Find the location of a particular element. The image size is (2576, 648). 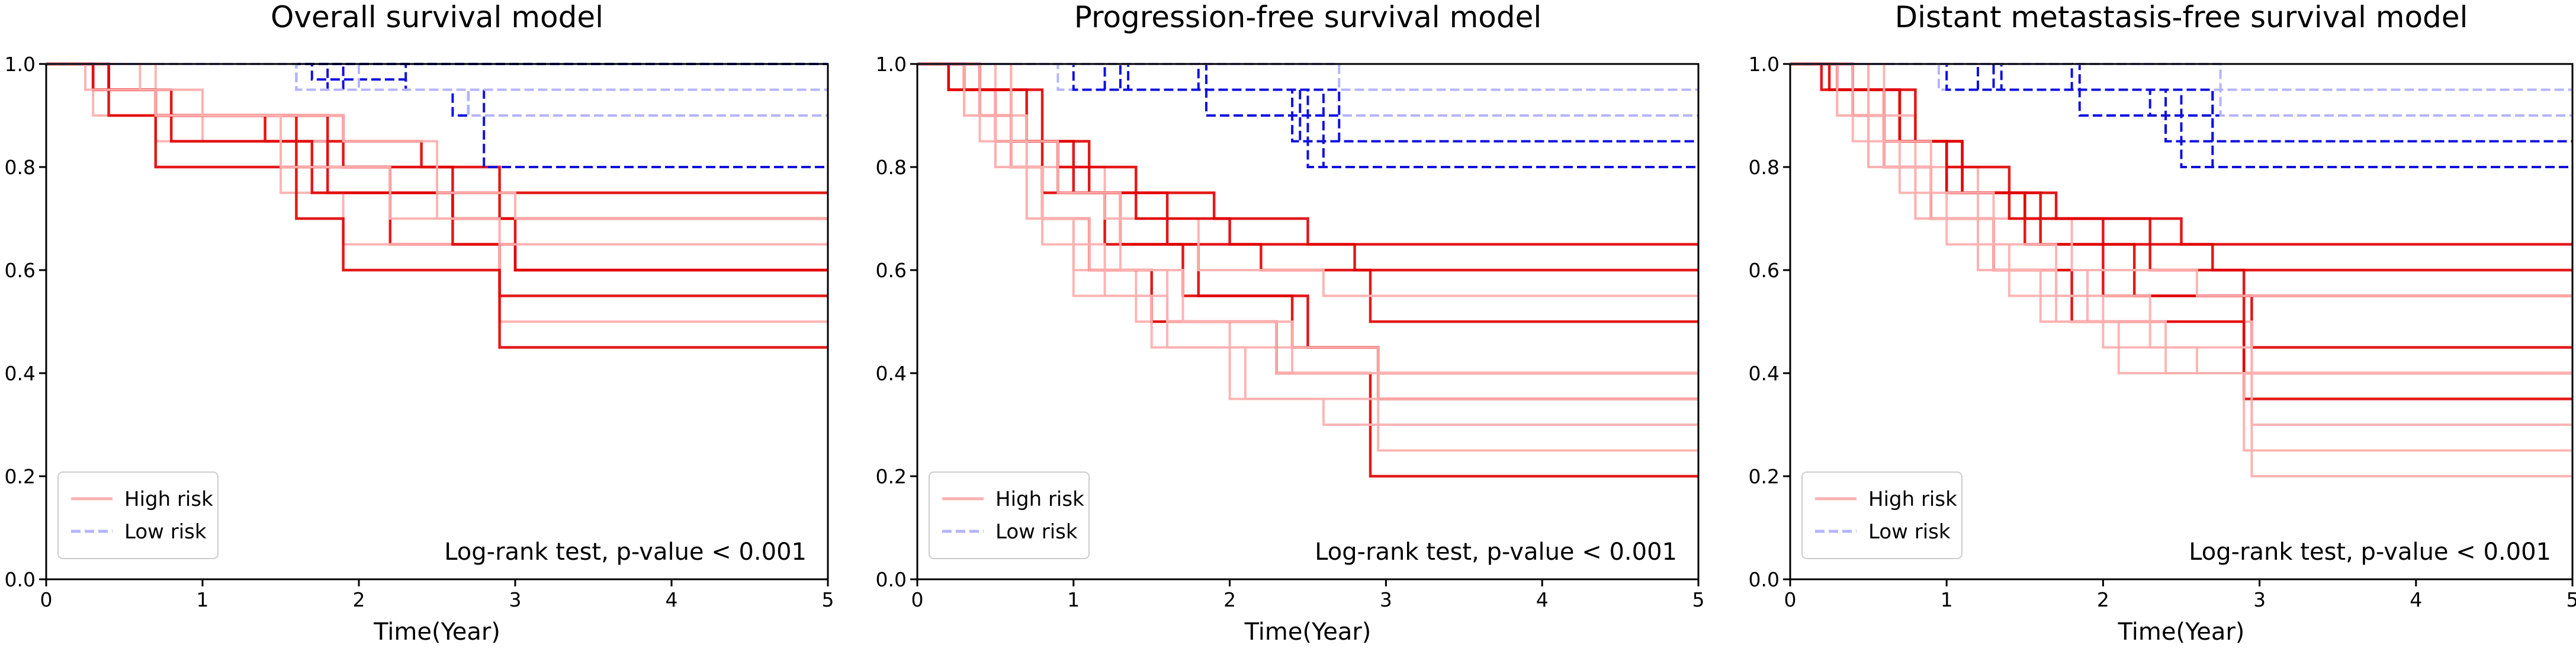

chart-title: Distant metastasis-free survival model is located at coordinates (2181, 17).